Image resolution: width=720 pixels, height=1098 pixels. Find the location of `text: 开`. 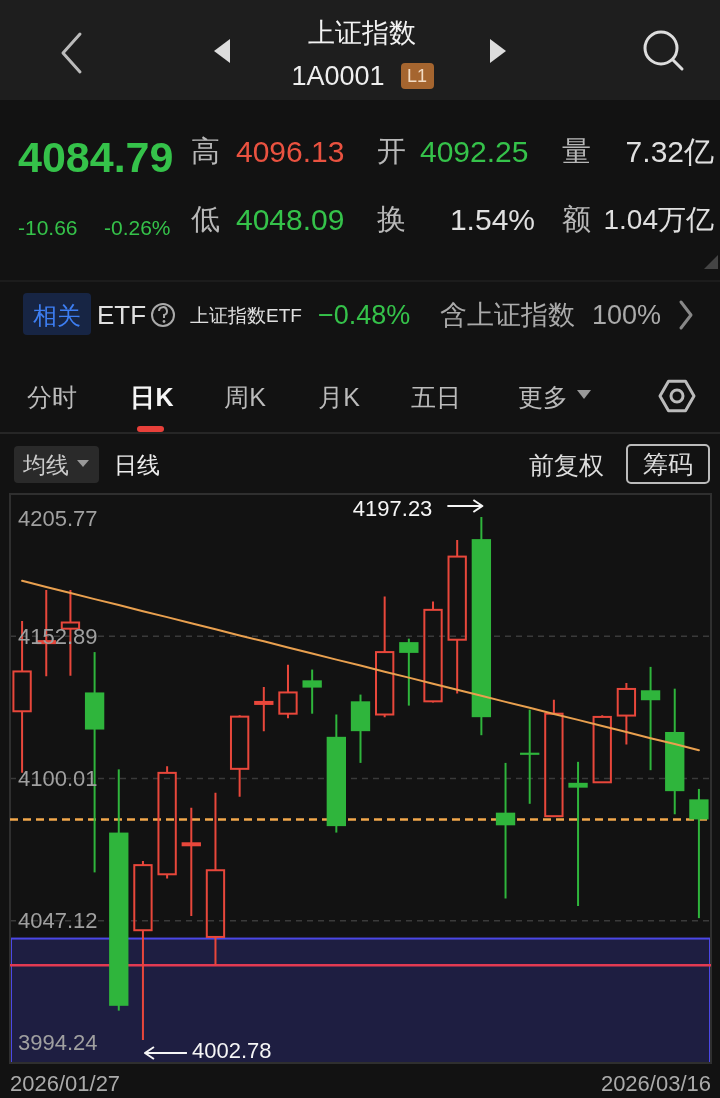

text: 开 is located at coordinates (391, 151).